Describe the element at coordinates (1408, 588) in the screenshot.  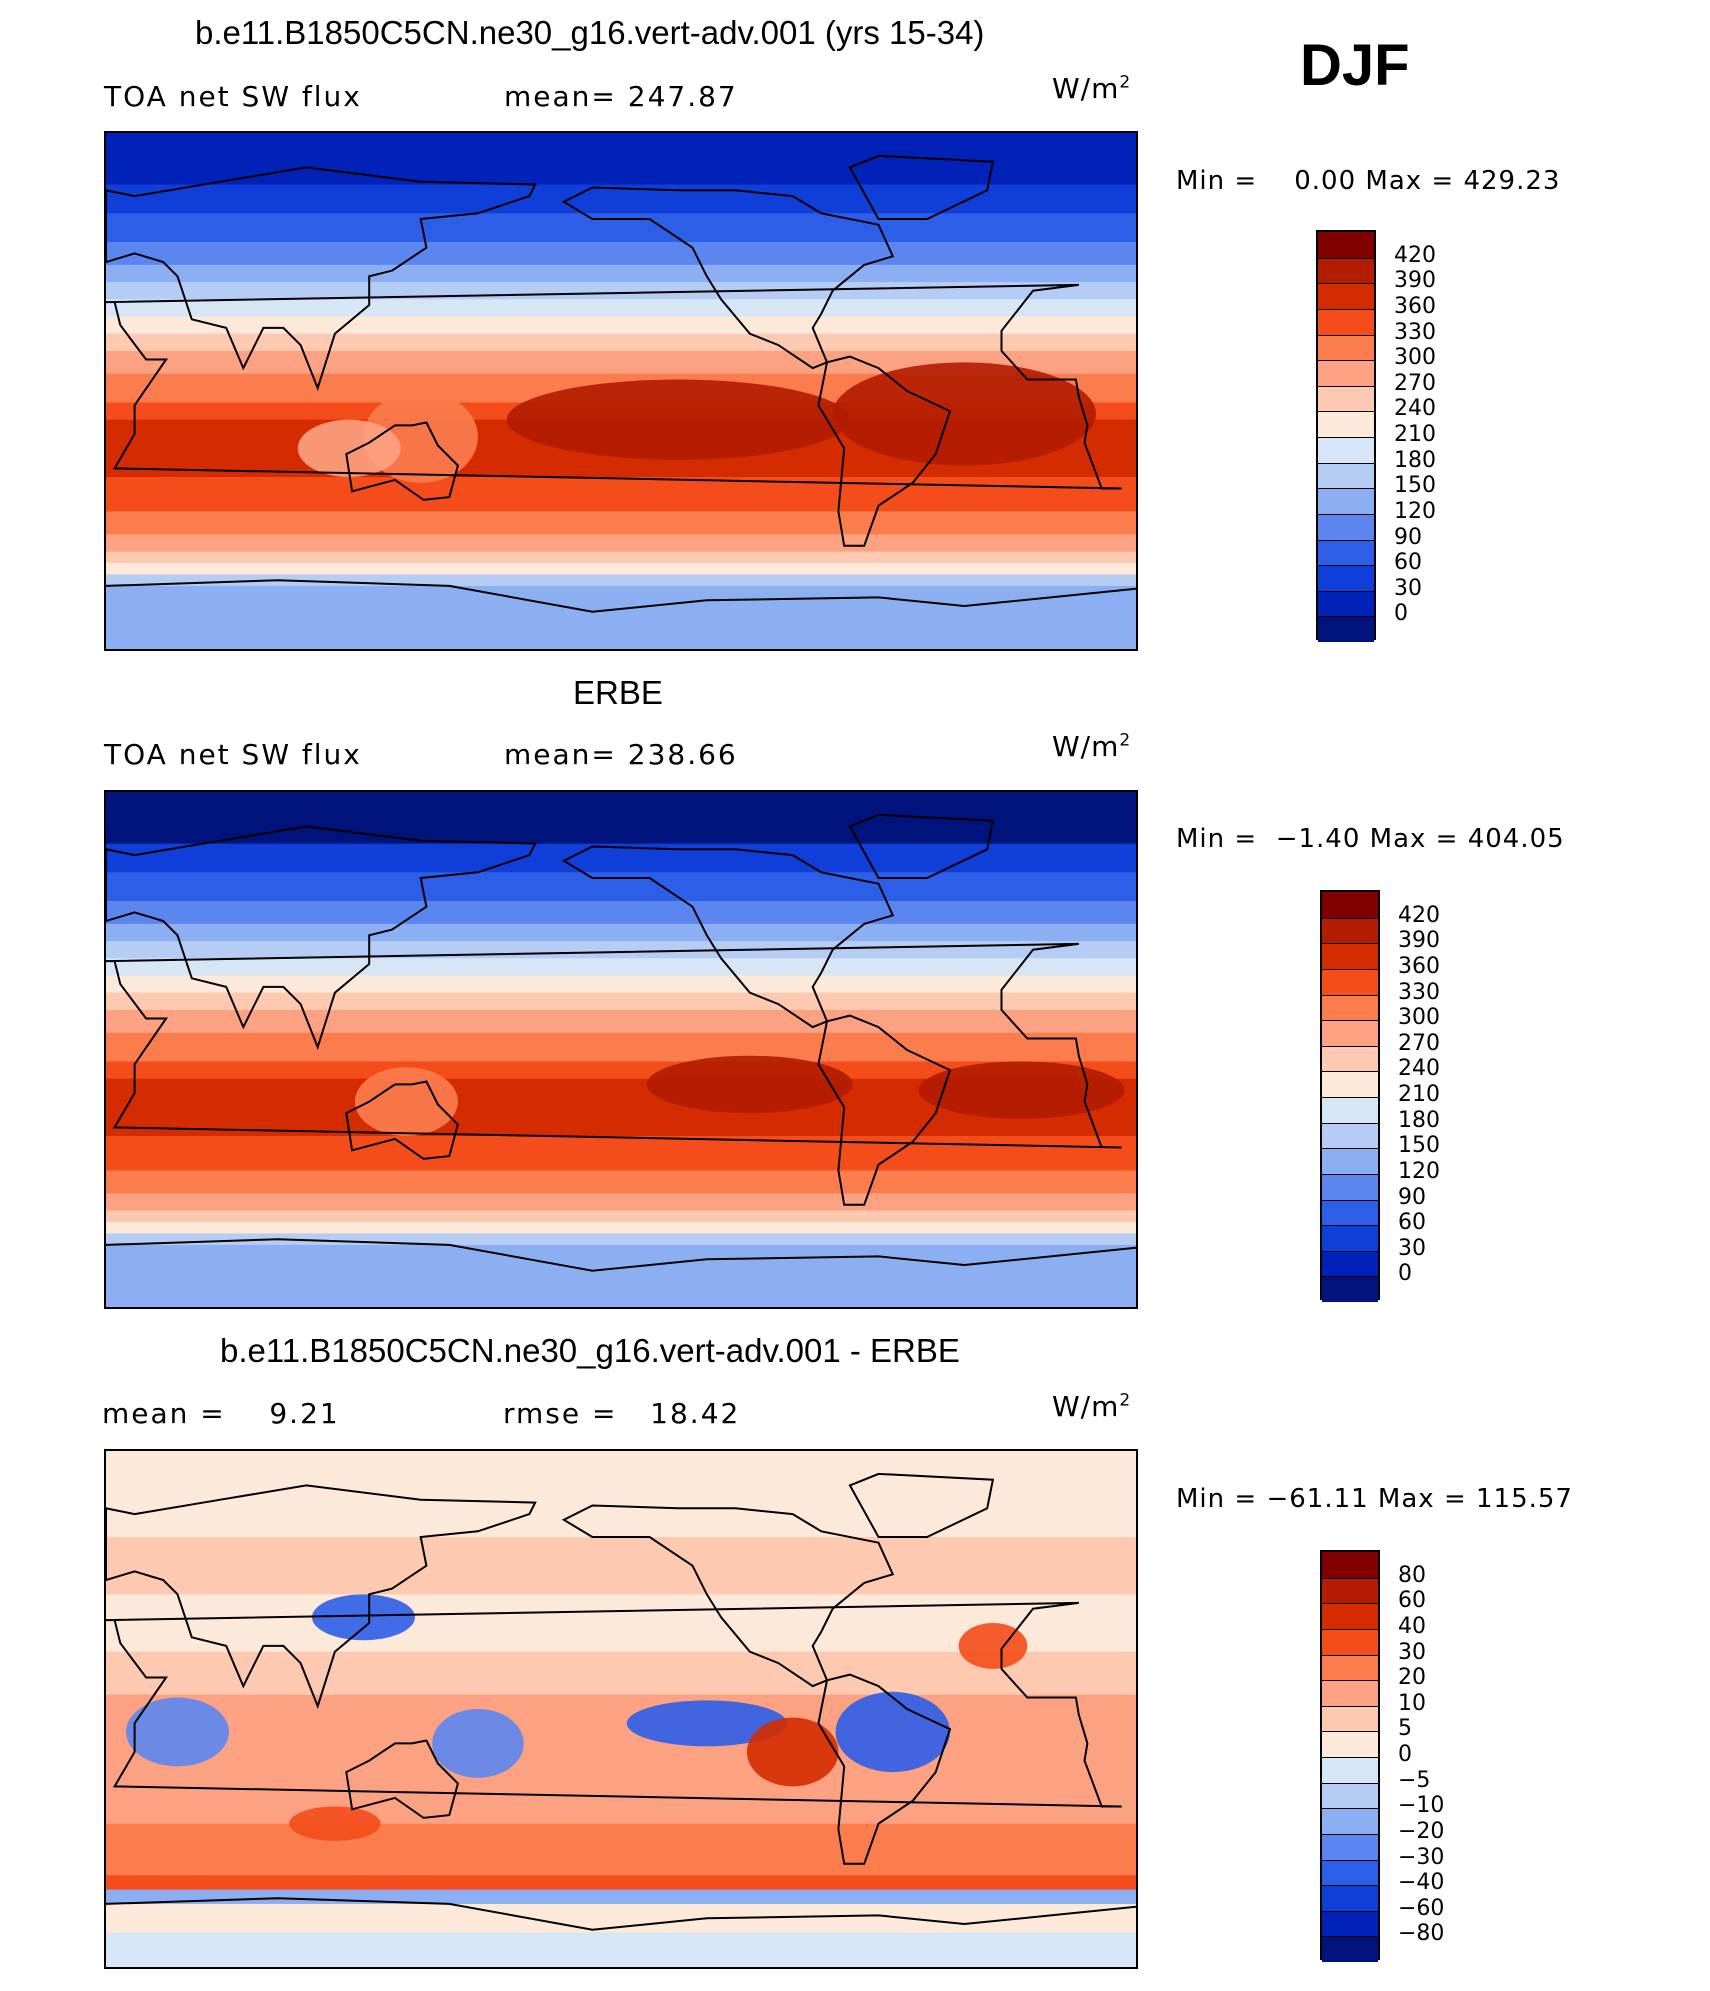
I see `colorbar-tick-label: 30` at that location.